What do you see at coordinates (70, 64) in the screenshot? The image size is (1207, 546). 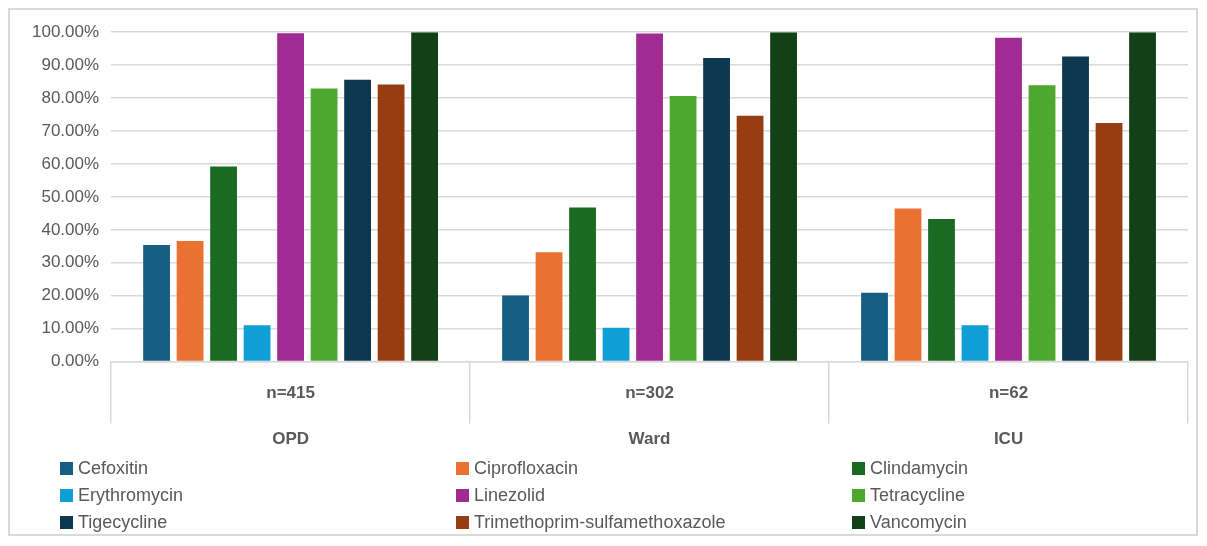 I see `y-tick-label: 90.00%` at bounding box center [70, 64].